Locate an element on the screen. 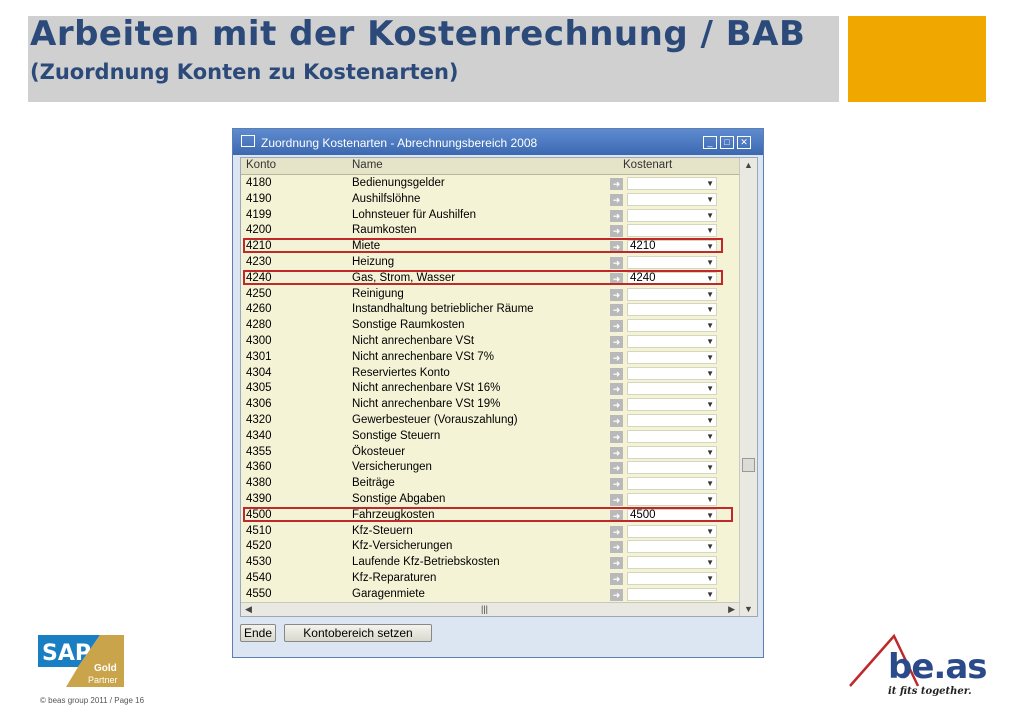 The height and width of the screenshot is (709, 1024). kontobereich-setzen-button: Kontobereich setzen is located at coordinates (358, 633).